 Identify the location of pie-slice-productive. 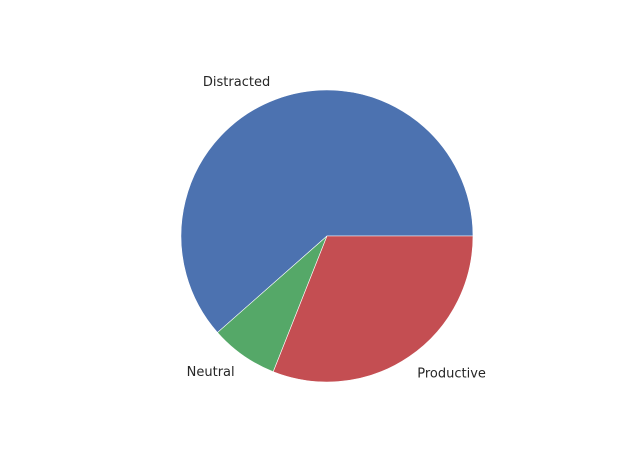
(373, 309).